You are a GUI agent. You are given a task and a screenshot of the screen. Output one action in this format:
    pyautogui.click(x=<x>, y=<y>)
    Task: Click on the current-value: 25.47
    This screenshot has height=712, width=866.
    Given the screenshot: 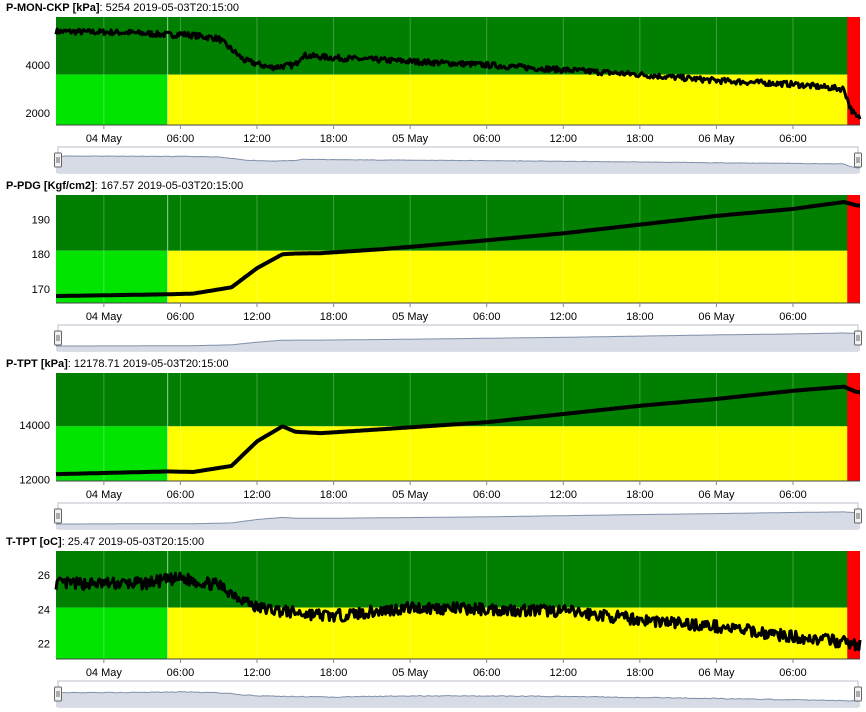 What is the action you would take?
    pyautogui.click(x=81, y=542)
    